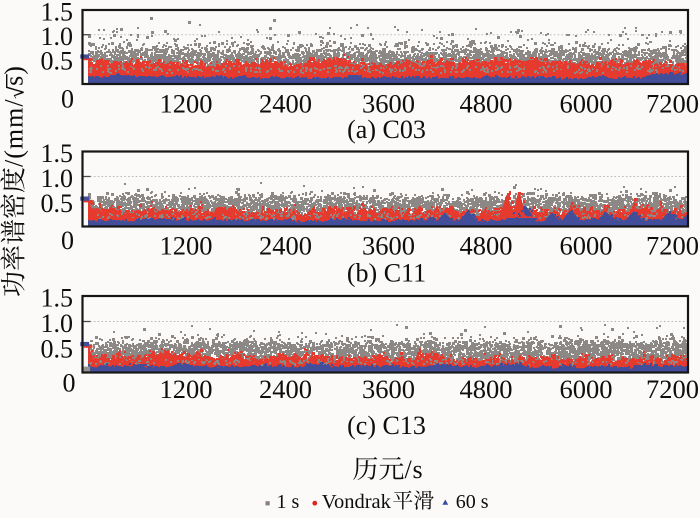 This screenshot has height=518, width=700. Describe the element at coordinates (472, 502) in the screenshot. I see `svg-text: 60 s` at that location.